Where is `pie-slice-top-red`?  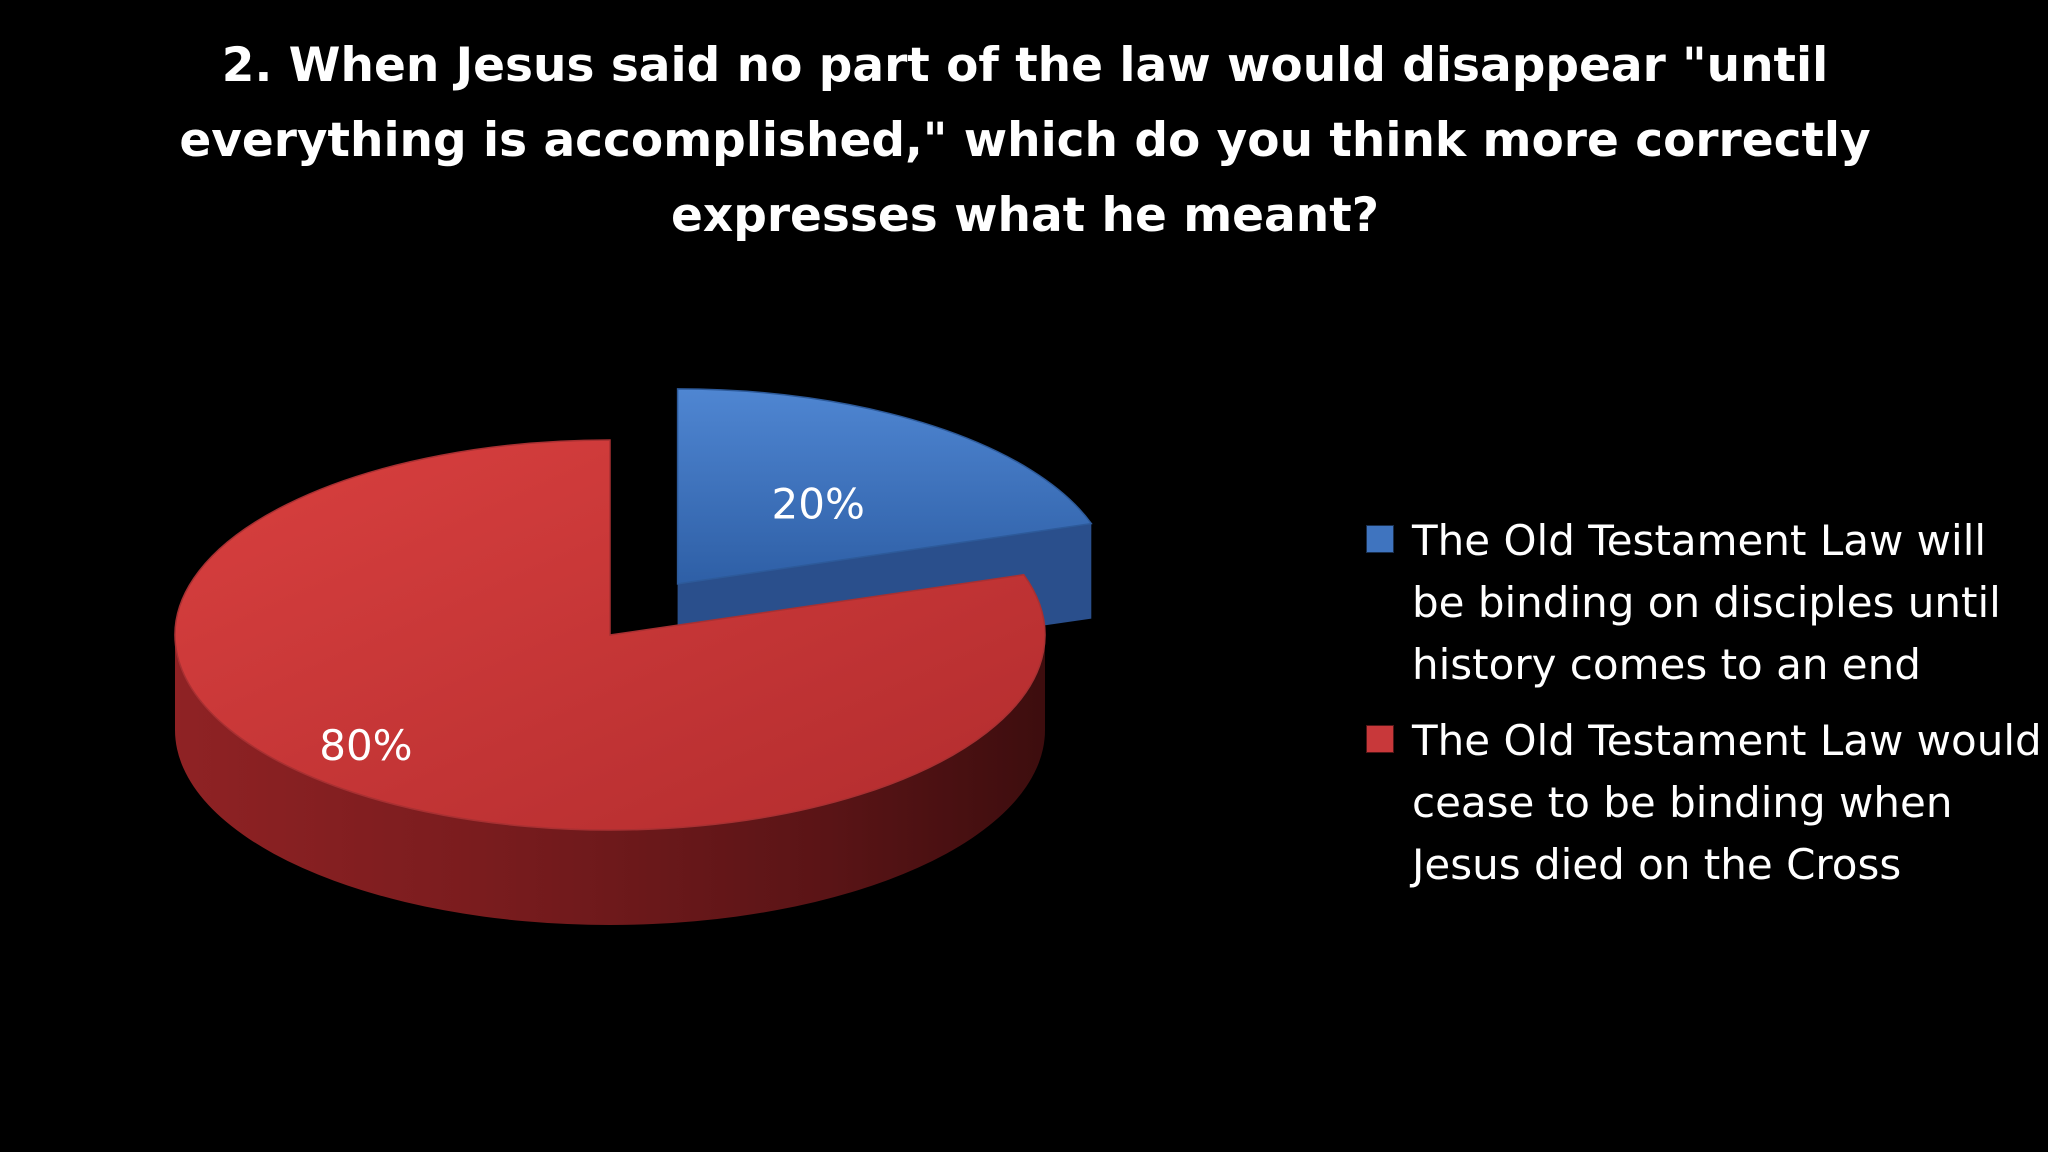 pie-slice-top-red is located at coordinates (610, 635).